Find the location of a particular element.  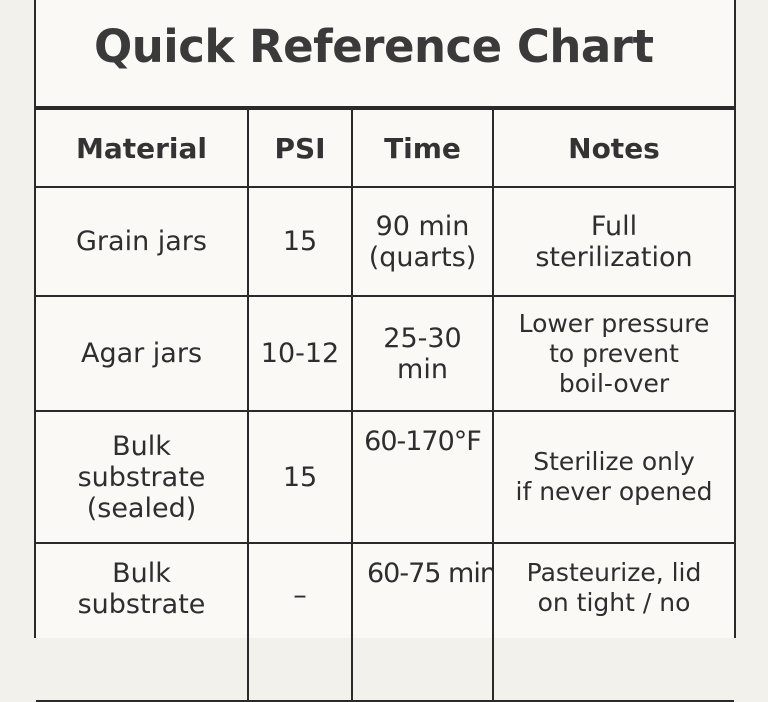

cell-notes: Lower pressure to prevent boil-over is located at coordinates (613, 353).